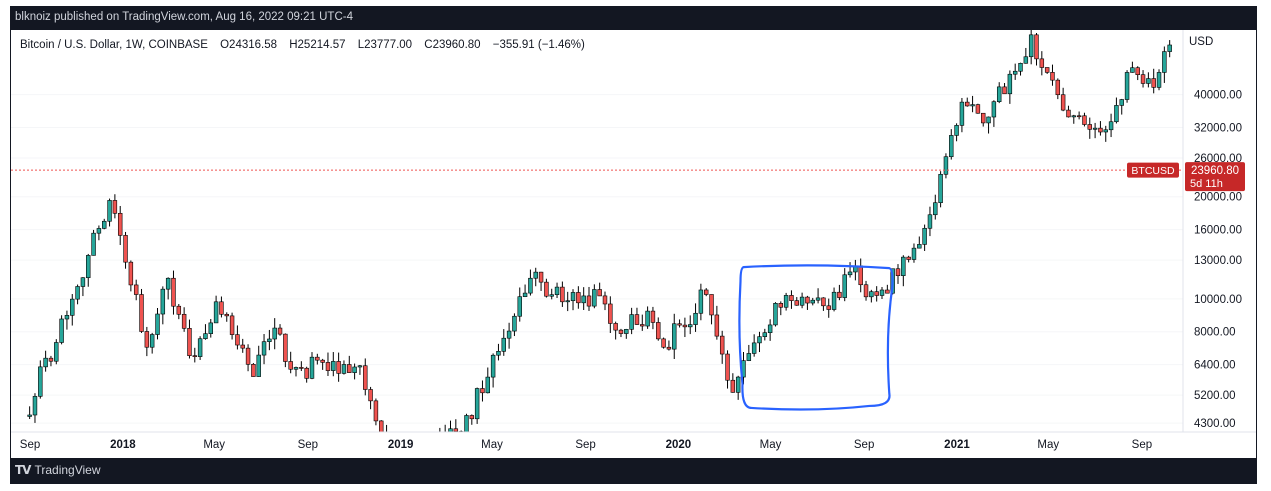 Image resolution: width=1271 pixels, height=491 pixels. Describe the element at coordinates (1206, 184) in the screenshot. I see `price-tag-countdown: 5d 11h` at that location.